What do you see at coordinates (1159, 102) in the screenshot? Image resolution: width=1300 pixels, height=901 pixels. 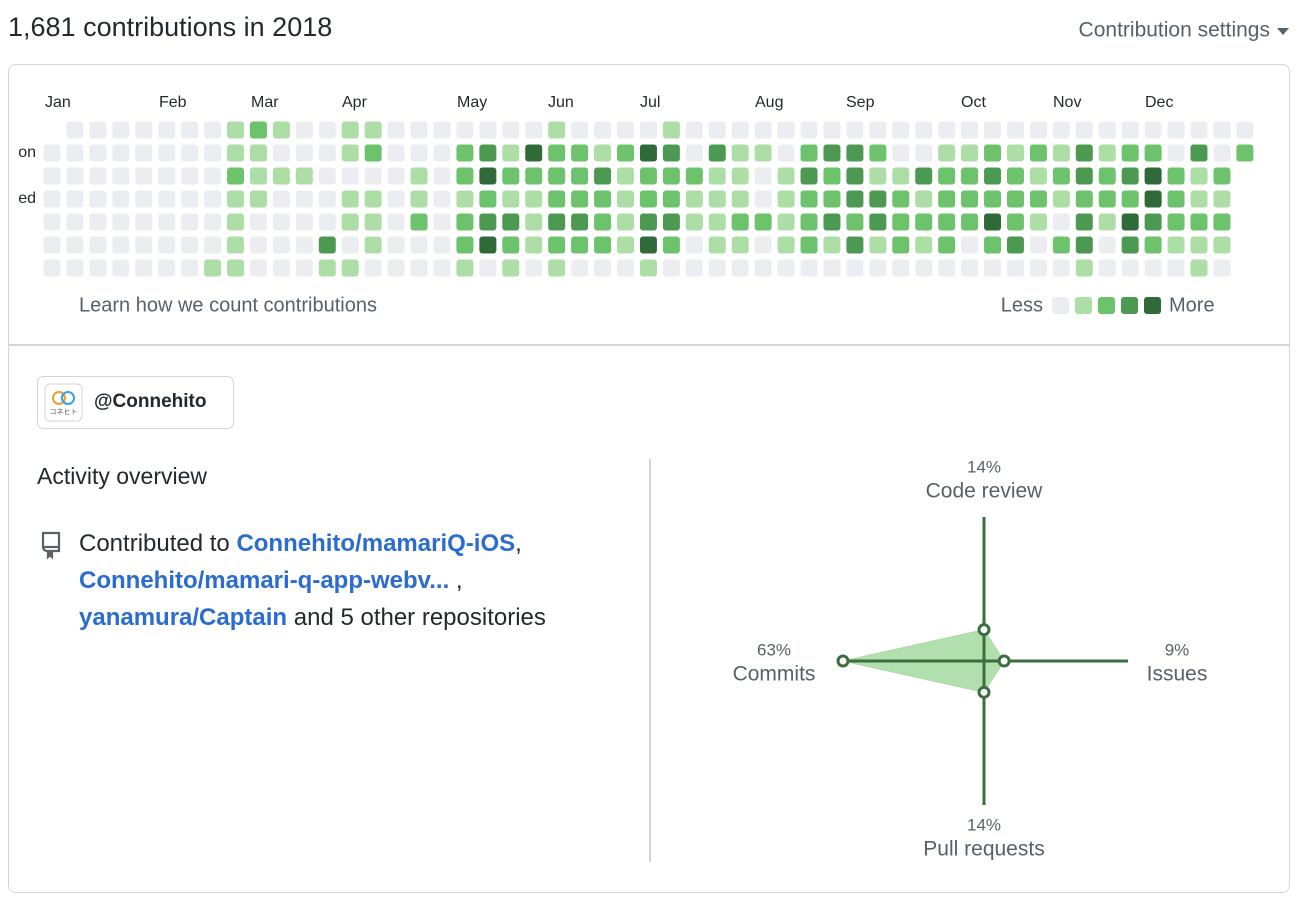 I see `month-label: Dec` at bounding box center [1159, 102].